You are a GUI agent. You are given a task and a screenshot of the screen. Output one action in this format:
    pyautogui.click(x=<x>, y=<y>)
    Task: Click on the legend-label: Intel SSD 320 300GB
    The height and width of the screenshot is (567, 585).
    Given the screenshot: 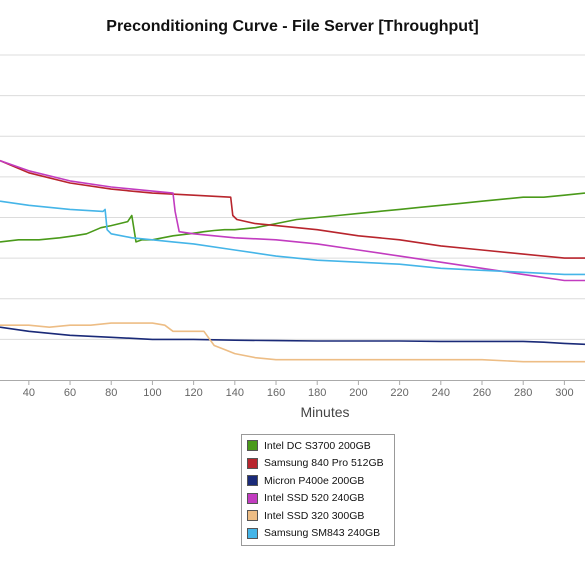 What is the action you would take?
    pyautogui.click(x=314, y=515)
    